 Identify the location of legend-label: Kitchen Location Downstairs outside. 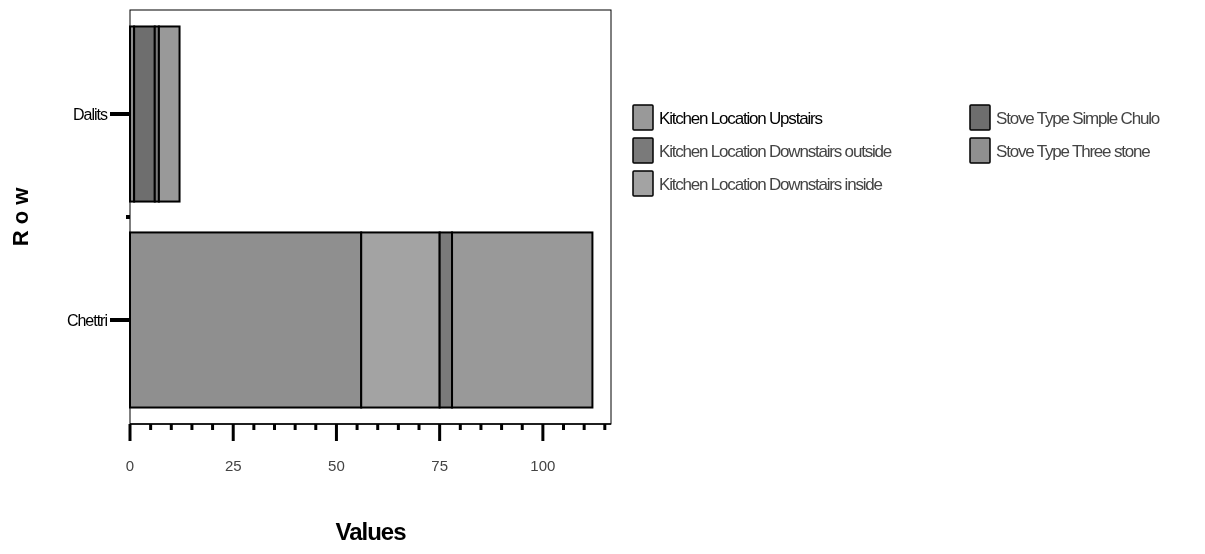
(775, 151).